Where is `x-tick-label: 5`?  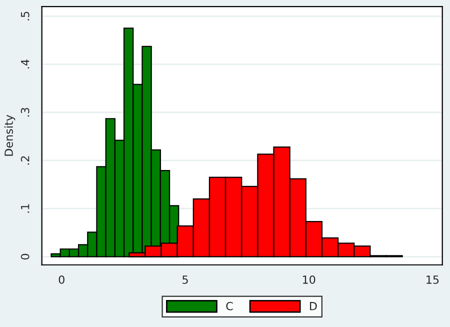 x-tick-label: 5 is located at coordinates (185, 280).